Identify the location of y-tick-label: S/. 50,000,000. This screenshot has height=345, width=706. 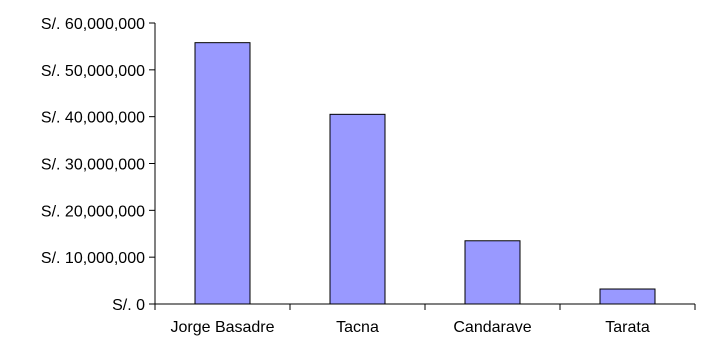
(93, 71).